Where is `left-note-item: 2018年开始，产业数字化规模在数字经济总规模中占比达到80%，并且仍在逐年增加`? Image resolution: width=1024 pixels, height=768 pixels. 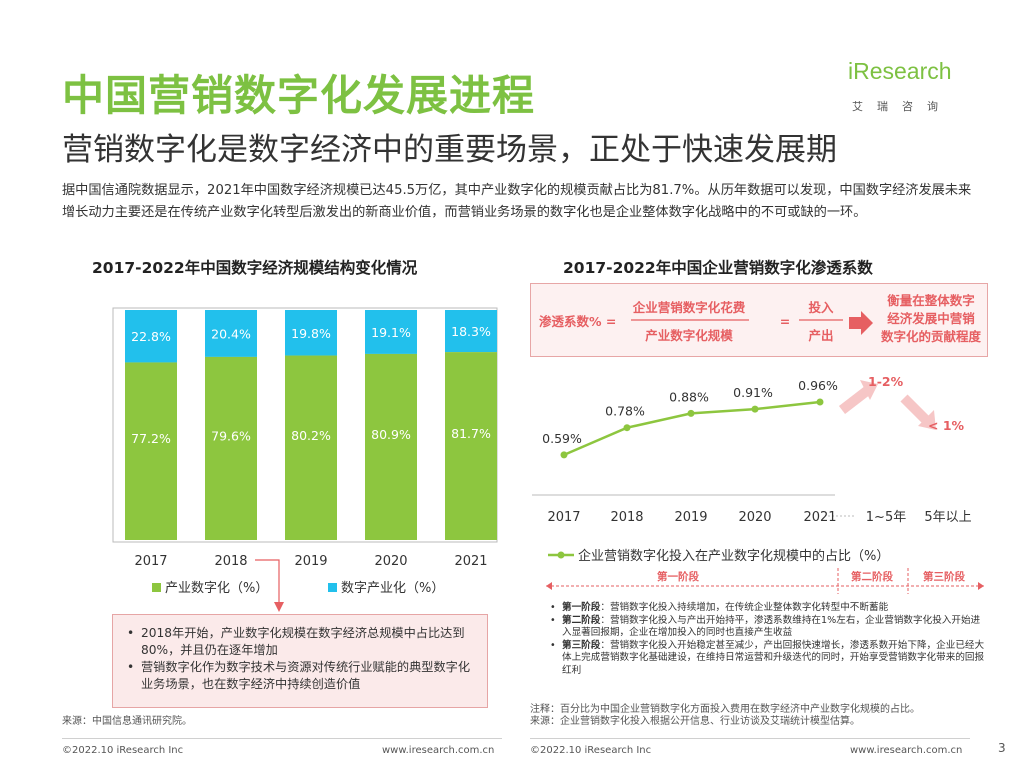 left-note-item: 2018年开始，产业数字化规模在数字经济总规模中占比达到80%，并且仍在逐年增加 is located at coordinates (300, 642).